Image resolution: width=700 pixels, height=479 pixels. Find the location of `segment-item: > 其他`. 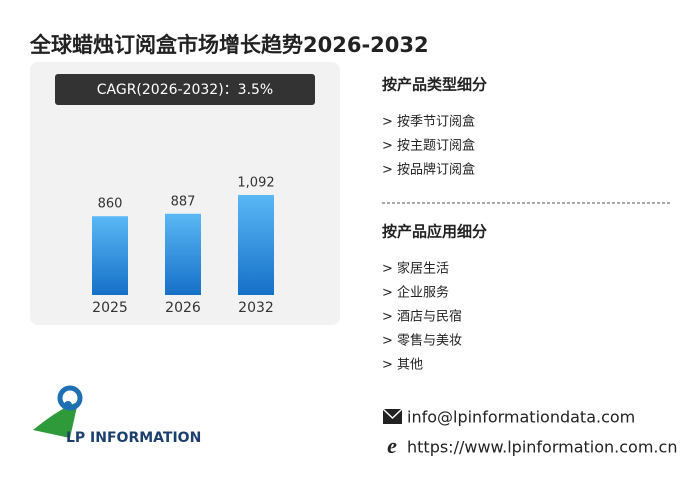

segment-item: > 其他 is located at coordinates (402, 365).